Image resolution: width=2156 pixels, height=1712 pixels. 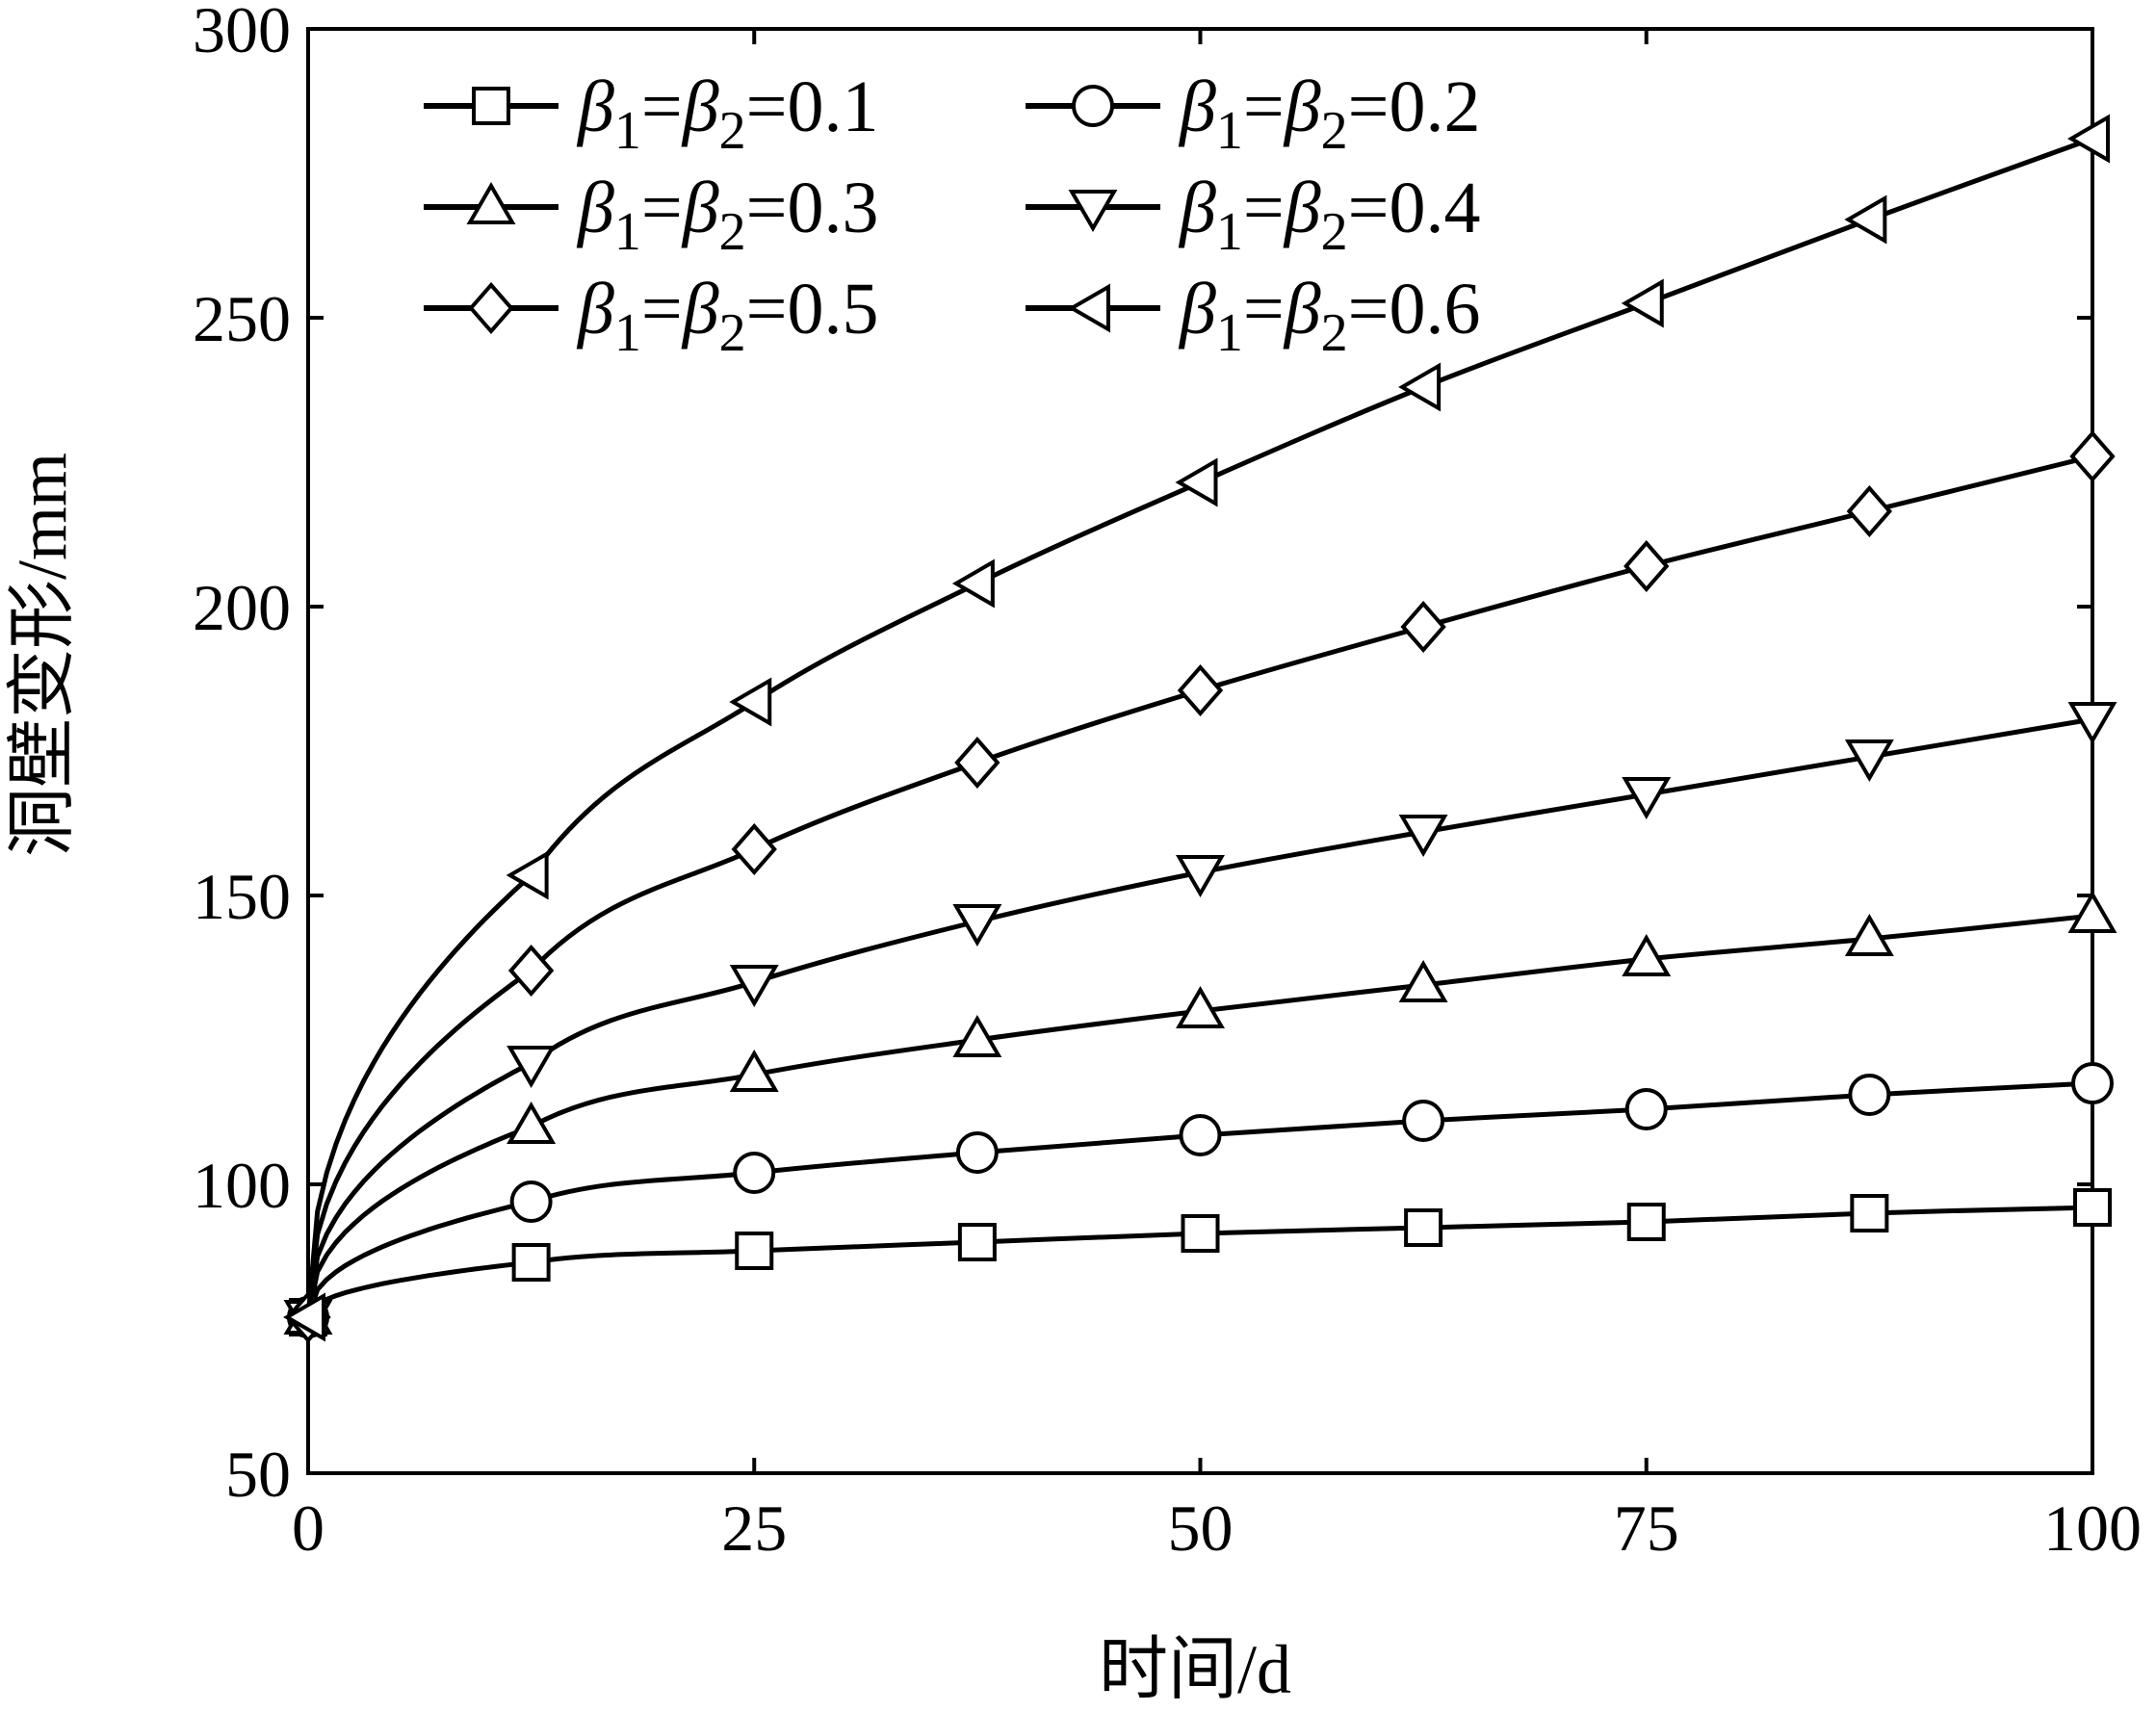 I want to click on x-tick-label: 25, so click(x=754, y=1528).